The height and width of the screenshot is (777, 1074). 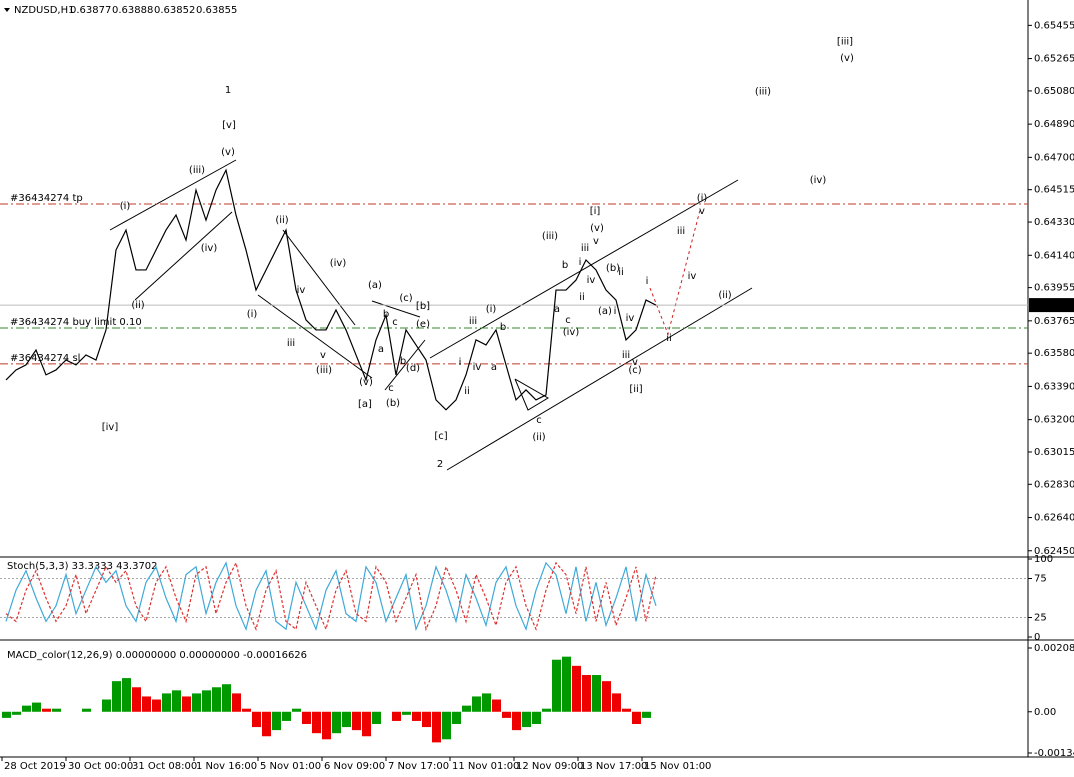 I want to click on y-tick-label: 0.64515, so click(x=1054, y=190).